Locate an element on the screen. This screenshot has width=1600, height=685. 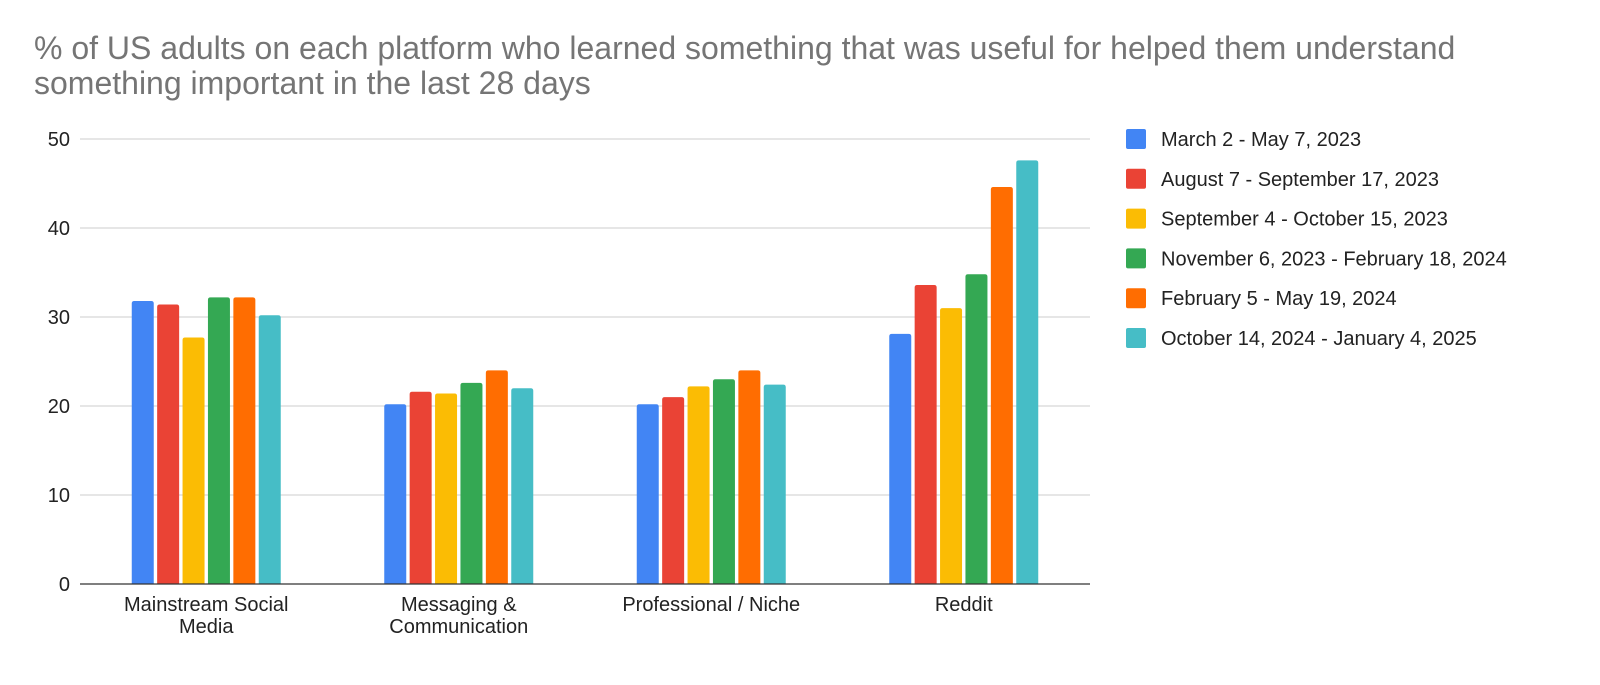
y-tick-label: 30 is located at coordinates (59, 318).